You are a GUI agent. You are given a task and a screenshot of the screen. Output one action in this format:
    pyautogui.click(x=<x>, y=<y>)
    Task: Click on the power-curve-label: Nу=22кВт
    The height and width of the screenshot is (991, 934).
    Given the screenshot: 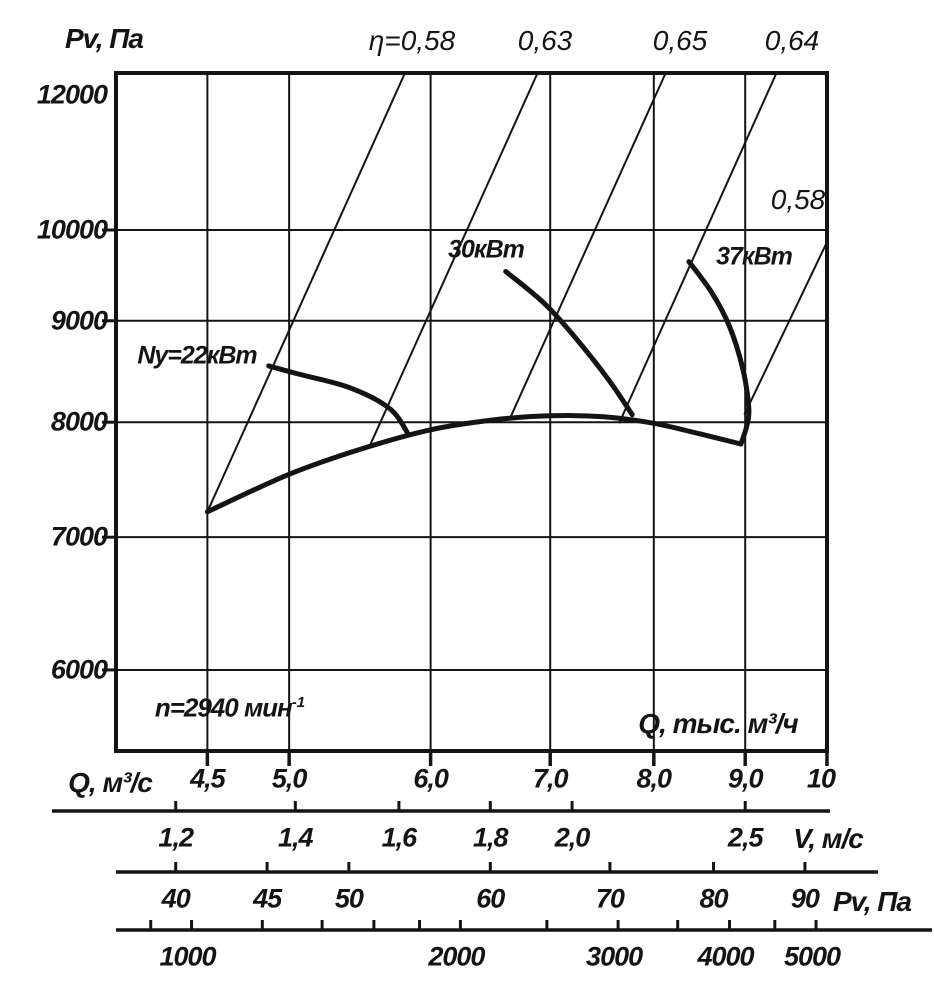 What is the action you would take?
    pyautogui.click(x=197, y=355)
    